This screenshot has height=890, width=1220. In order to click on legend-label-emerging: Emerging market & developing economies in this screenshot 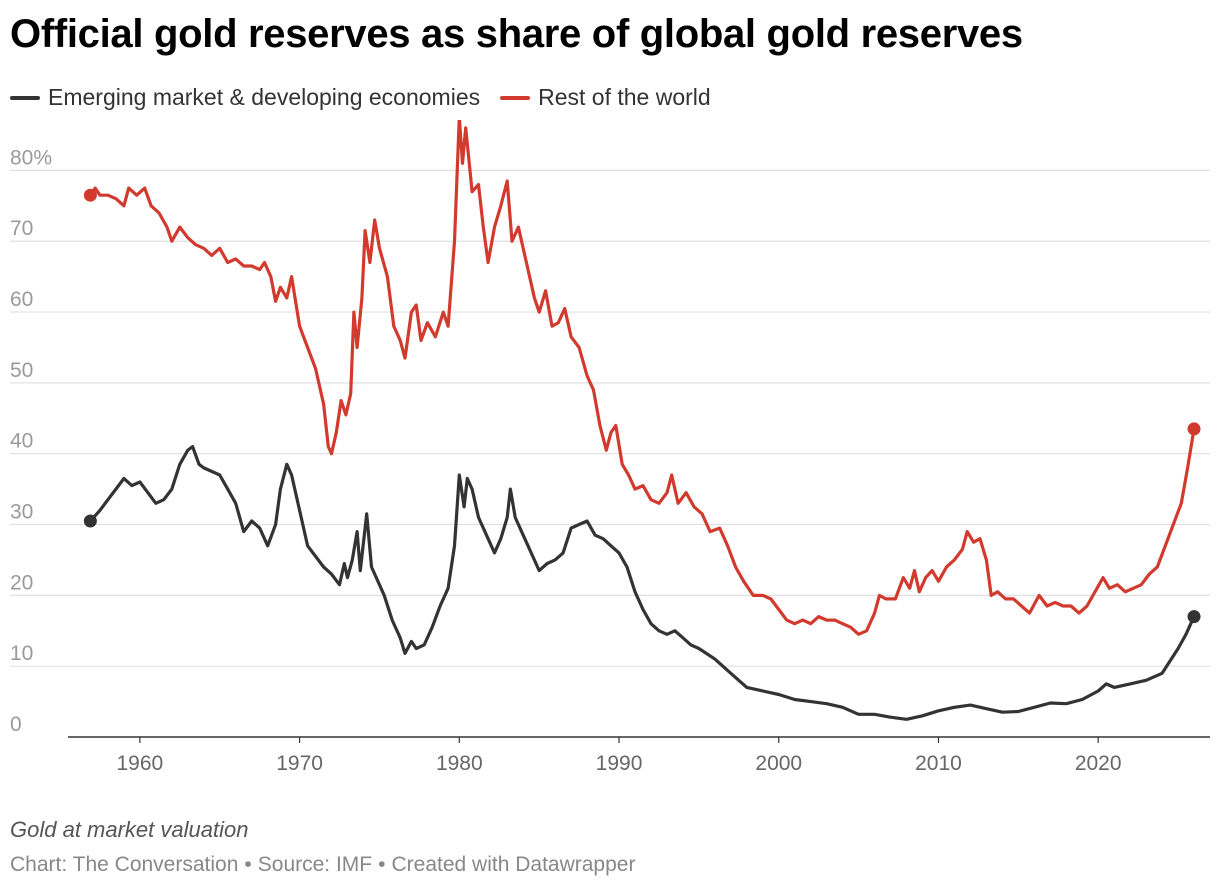, I will do `click(264, 97)`.